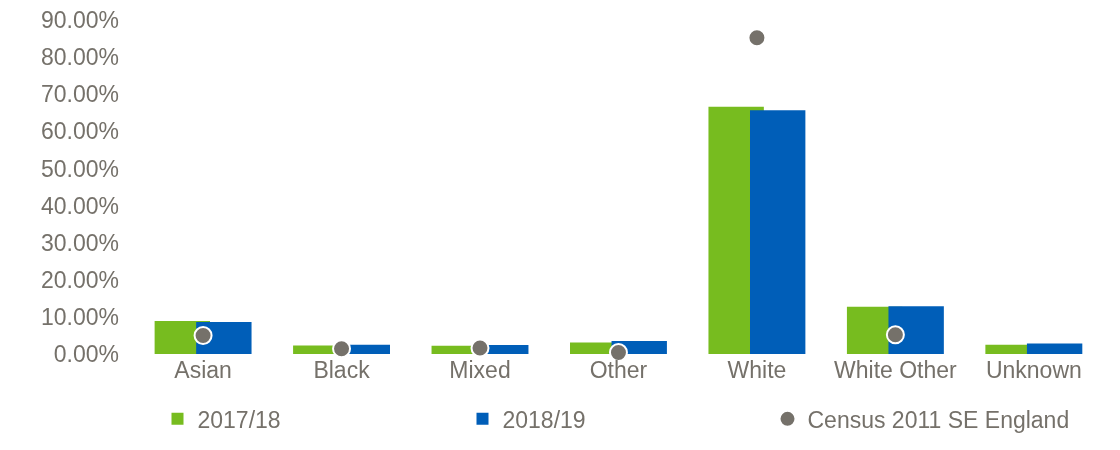 The width and height of the screenshot is (1120, 450). Describe the element at coordinates (239, 419) in the screenshot. I see `legend-label: 2017/18` at that location.